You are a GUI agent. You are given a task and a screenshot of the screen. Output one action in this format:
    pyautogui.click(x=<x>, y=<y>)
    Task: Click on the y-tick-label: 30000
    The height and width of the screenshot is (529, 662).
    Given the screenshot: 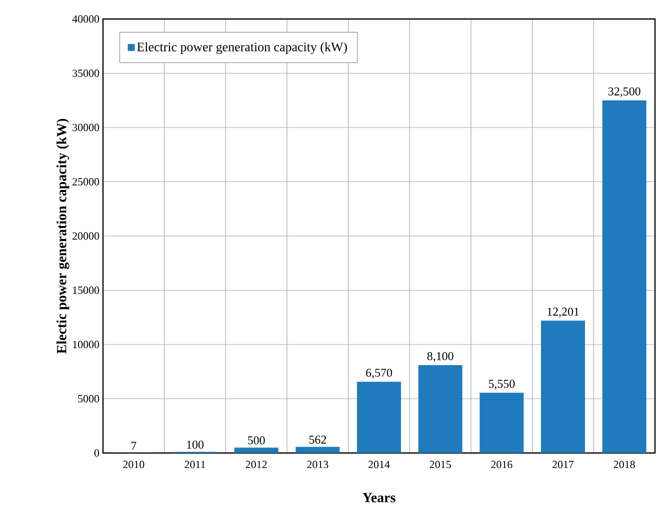 What is the action you would take?
    pyautogui.click(x=86, y=128)
    